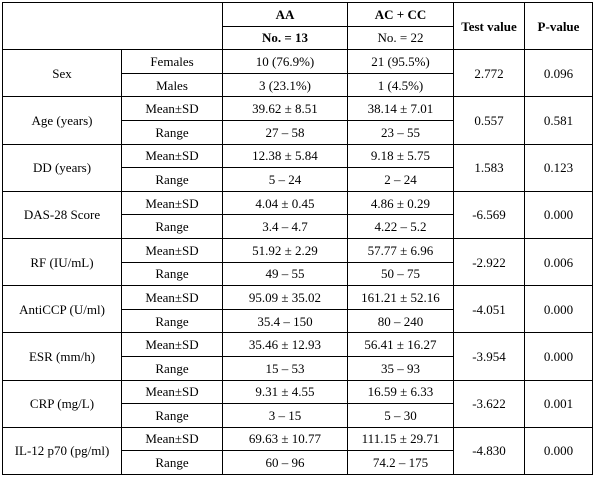  Describe the element at coordinates (62, 167) in the screenshot. I see `variable-label: DD (years)` at that location.